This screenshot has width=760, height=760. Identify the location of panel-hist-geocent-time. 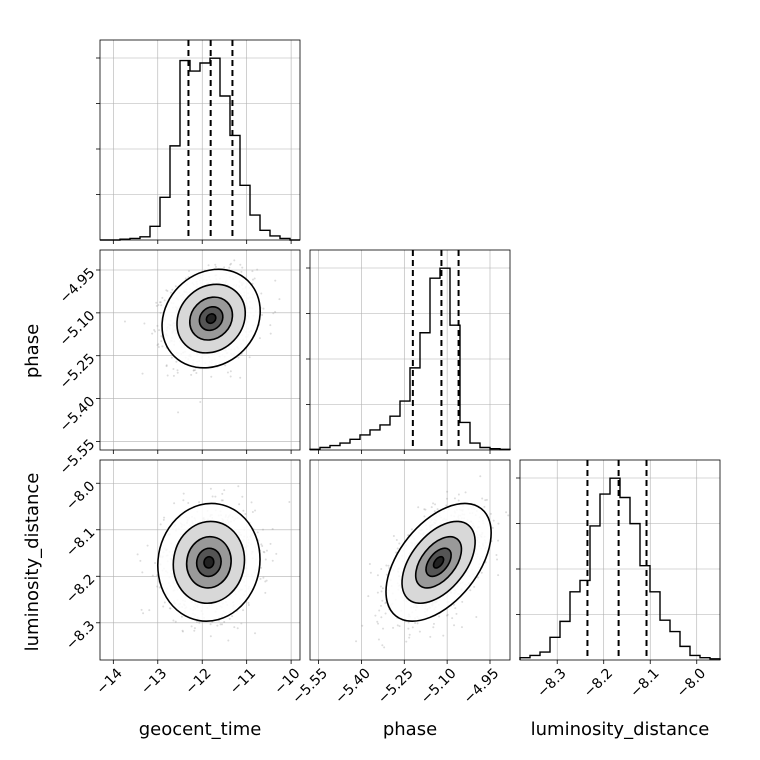
(198, 141).